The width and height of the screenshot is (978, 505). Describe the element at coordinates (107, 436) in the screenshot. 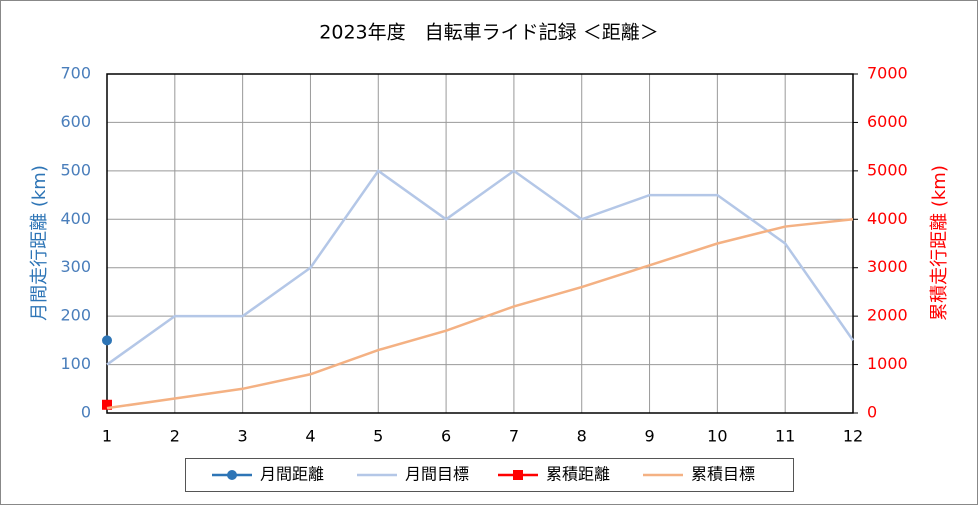

I see `x-tick-label: 1` at that location.